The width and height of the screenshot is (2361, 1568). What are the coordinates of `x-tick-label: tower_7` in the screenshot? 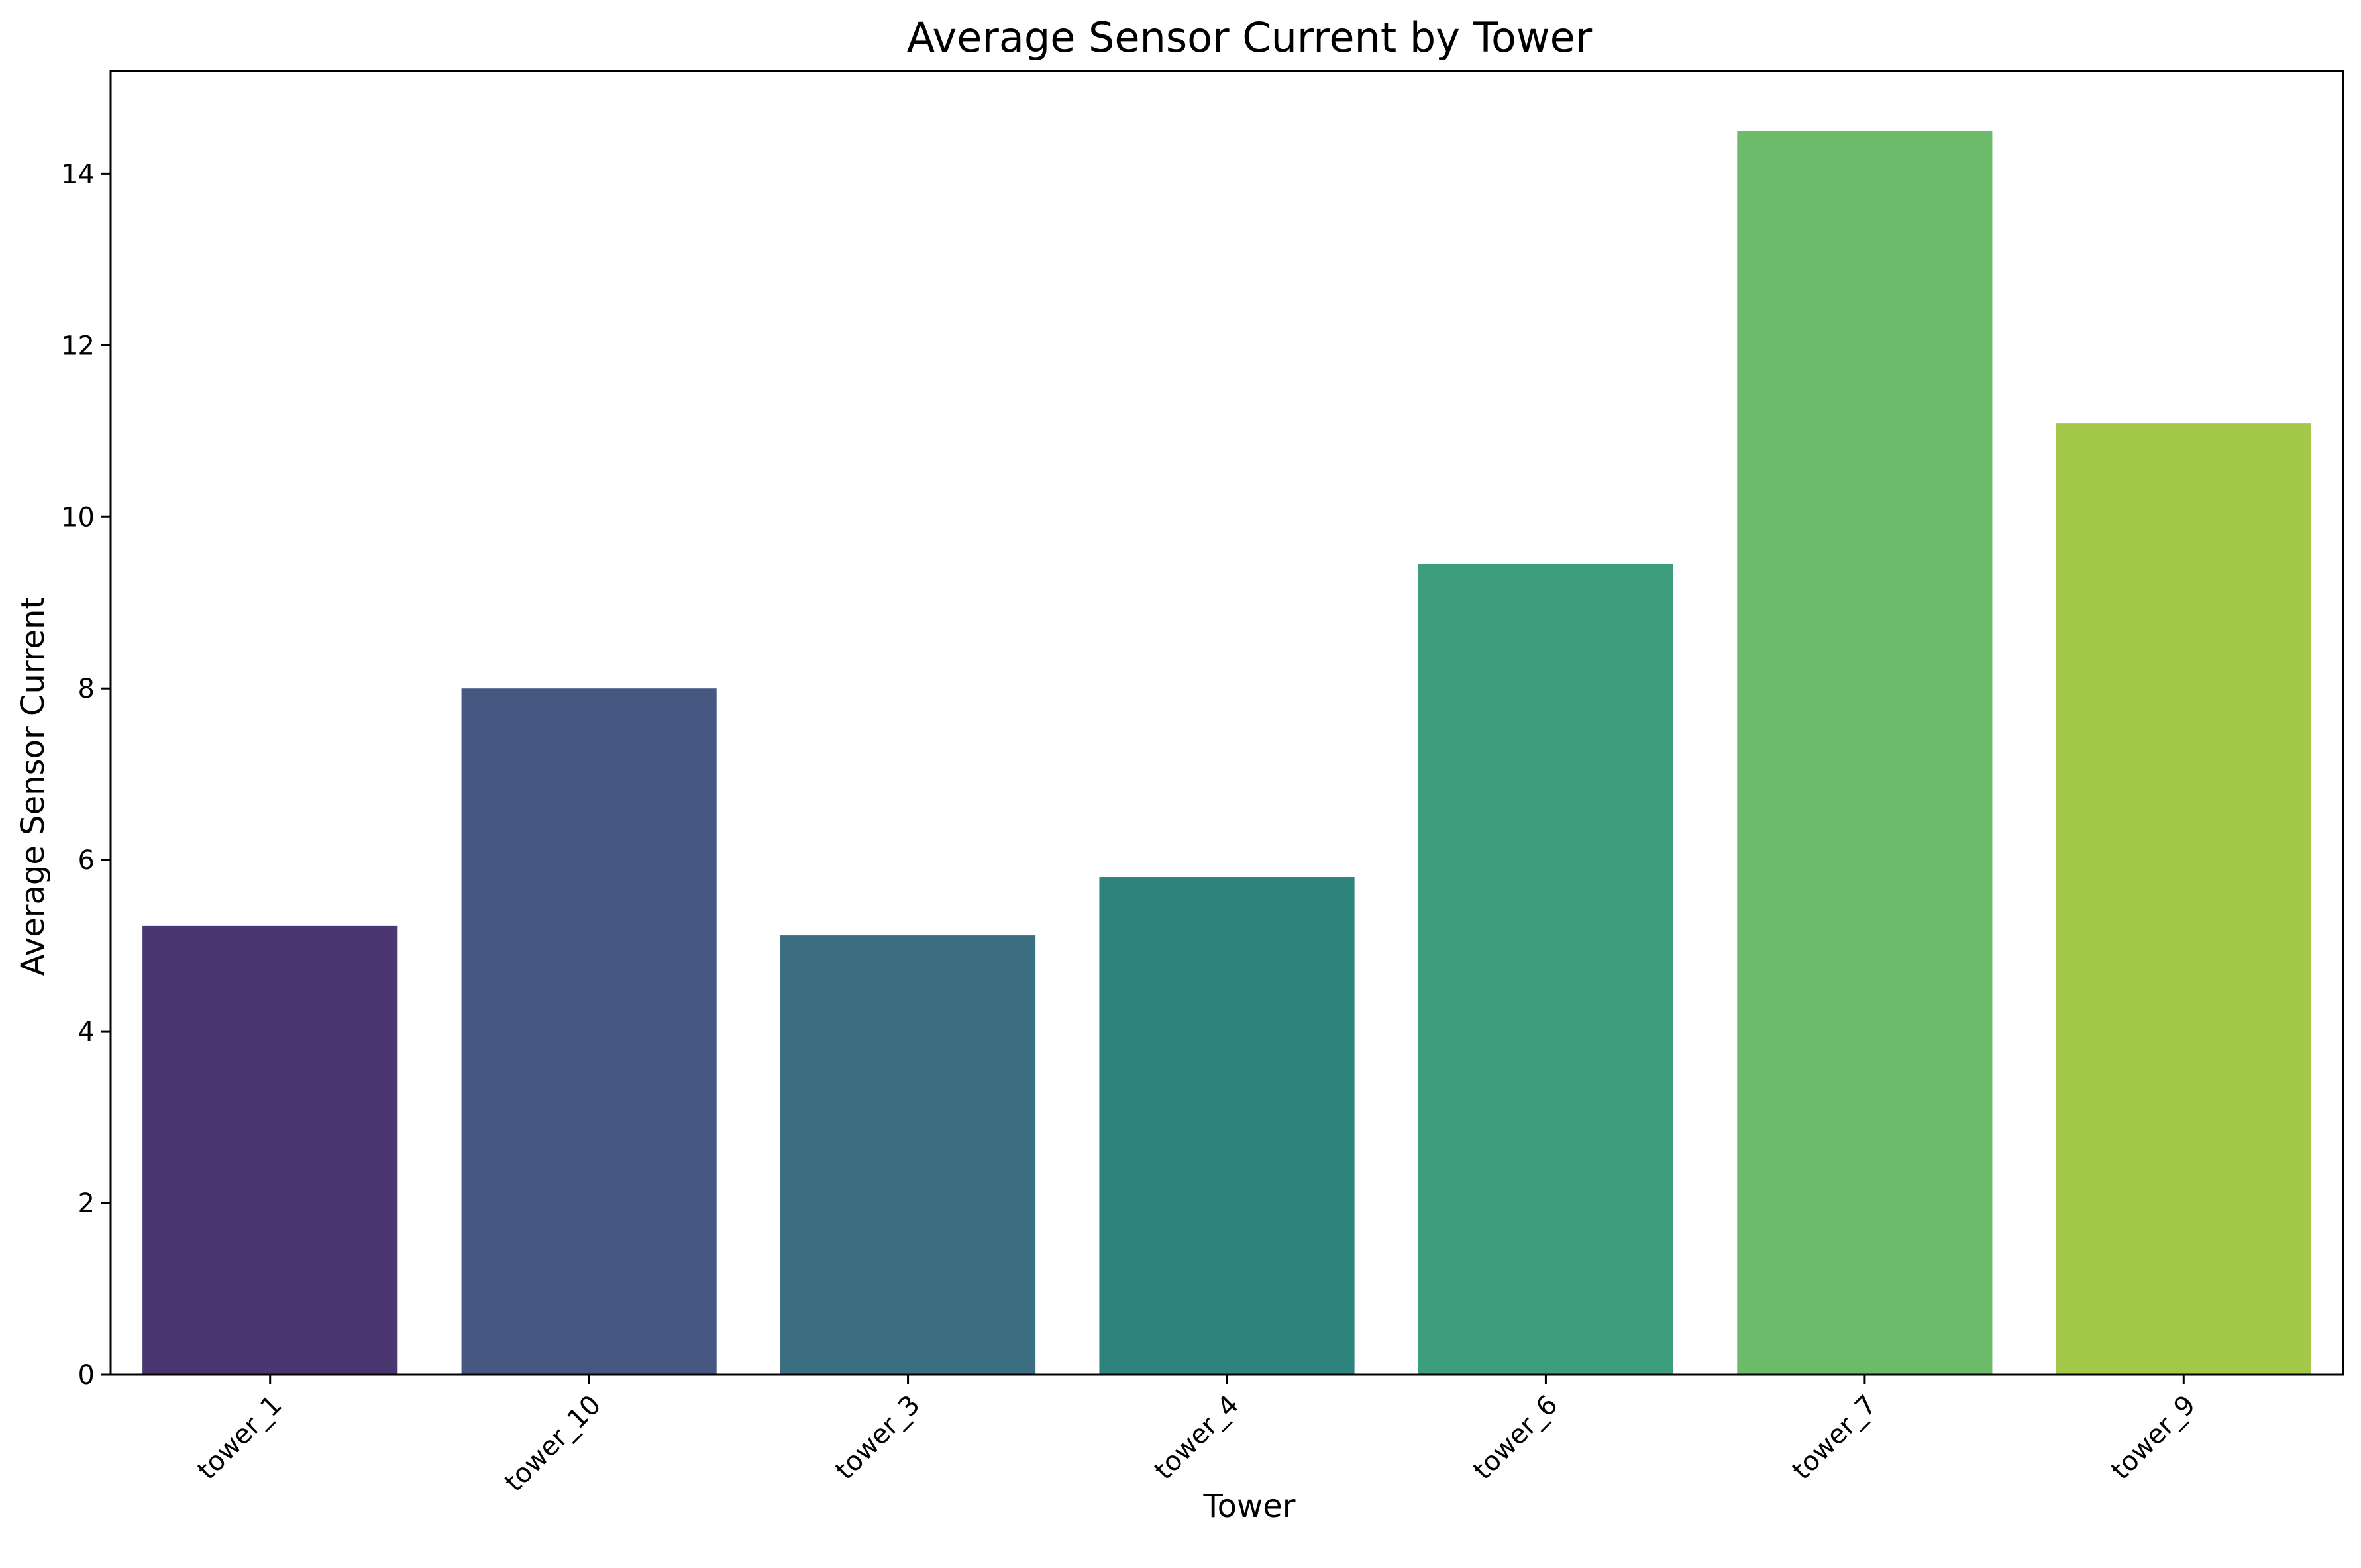 It's located at (1835, 1438).